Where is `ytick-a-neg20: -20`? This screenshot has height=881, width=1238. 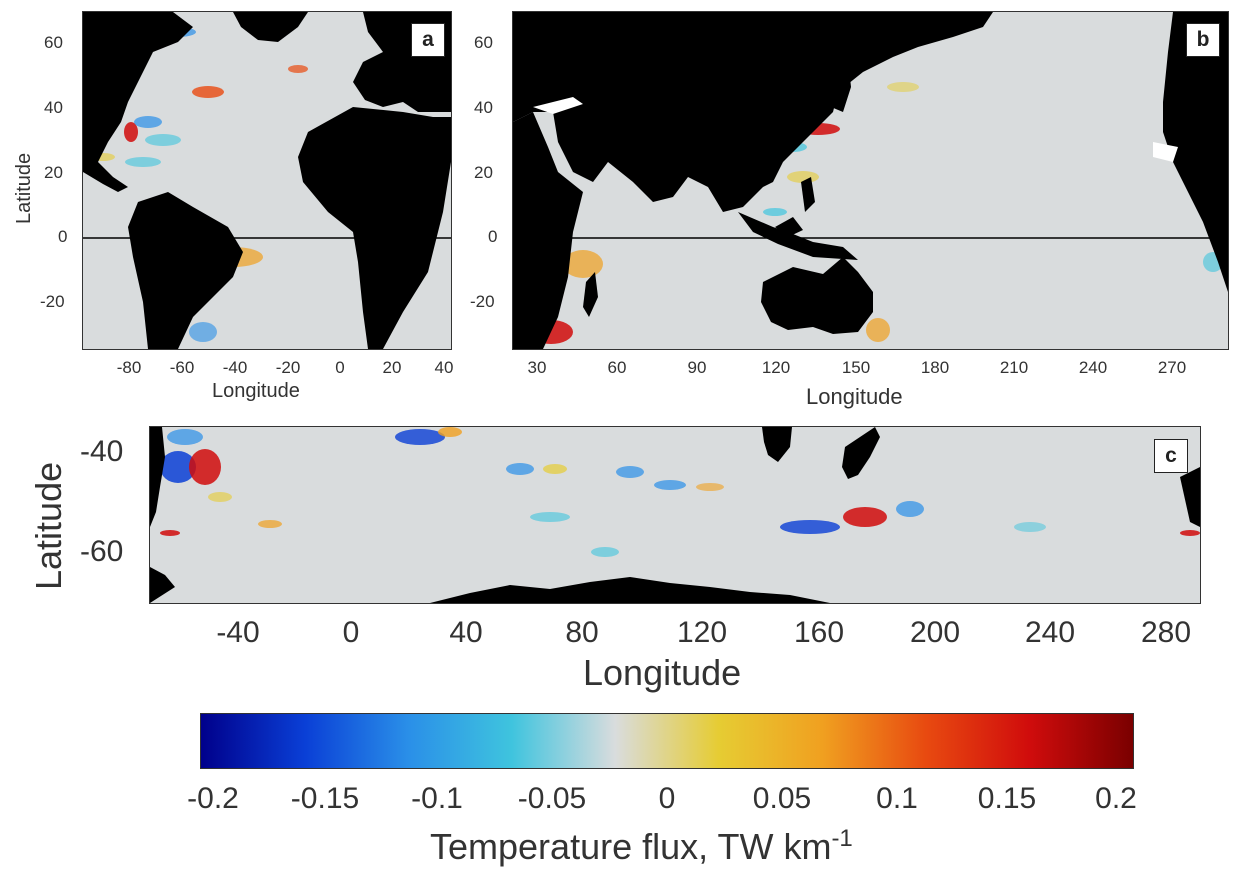
ytick-a-neg20: -20 is located at coordinates (52, 301).